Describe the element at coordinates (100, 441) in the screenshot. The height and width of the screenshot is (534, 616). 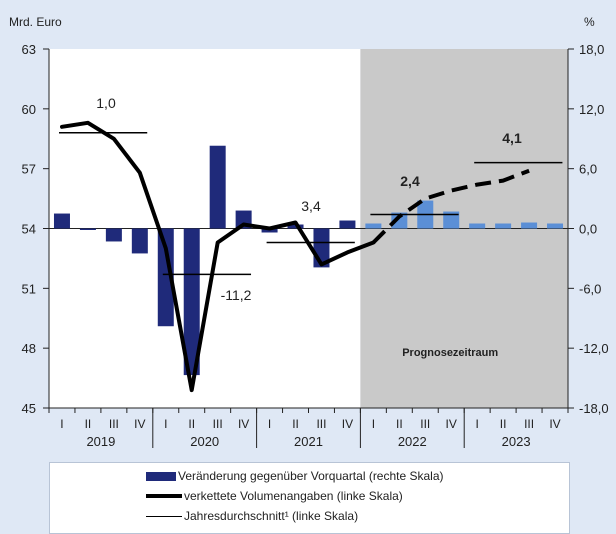
I see `year-label: 2019` at that location.